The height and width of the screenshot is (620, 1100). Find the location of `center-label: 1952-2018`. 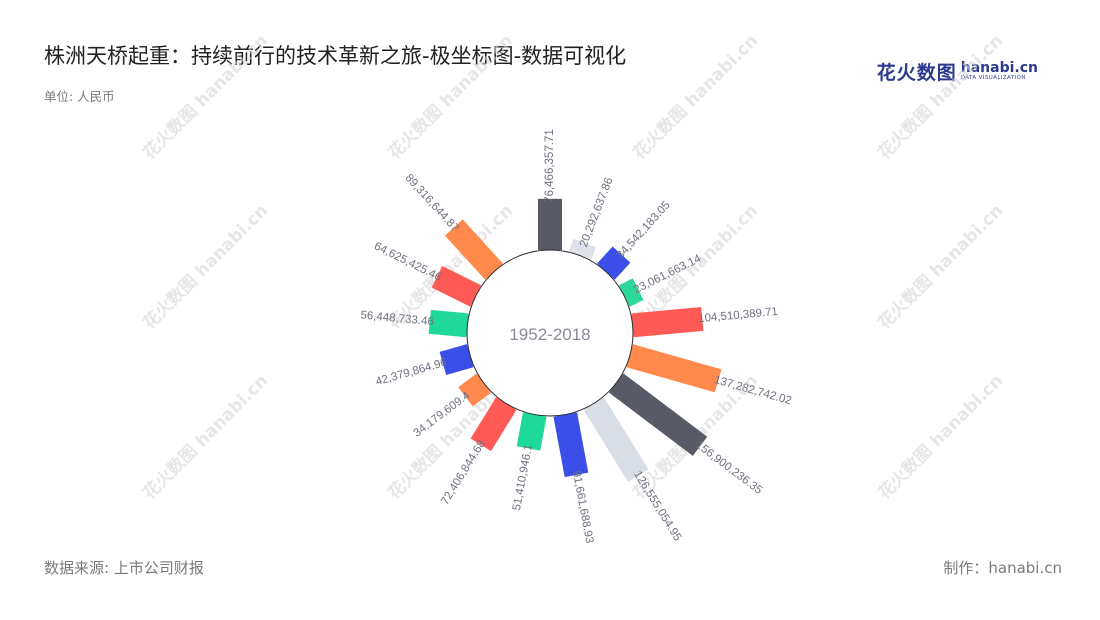

center-label: 1952-2018 is located at coordinates (549, 334).